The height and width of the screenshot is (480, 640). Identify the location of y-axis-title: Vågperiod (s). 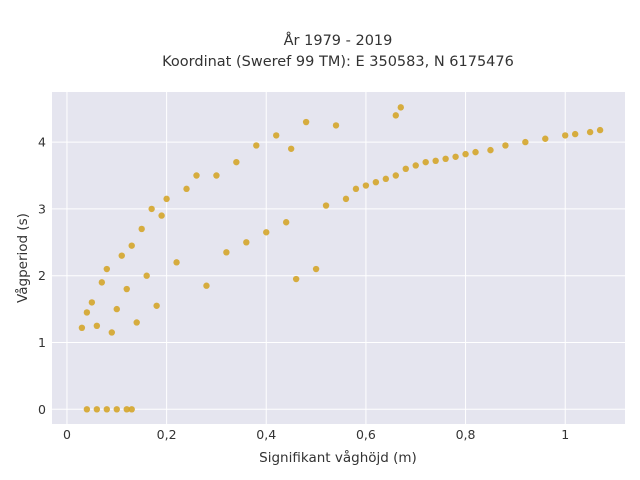
(22, 258).